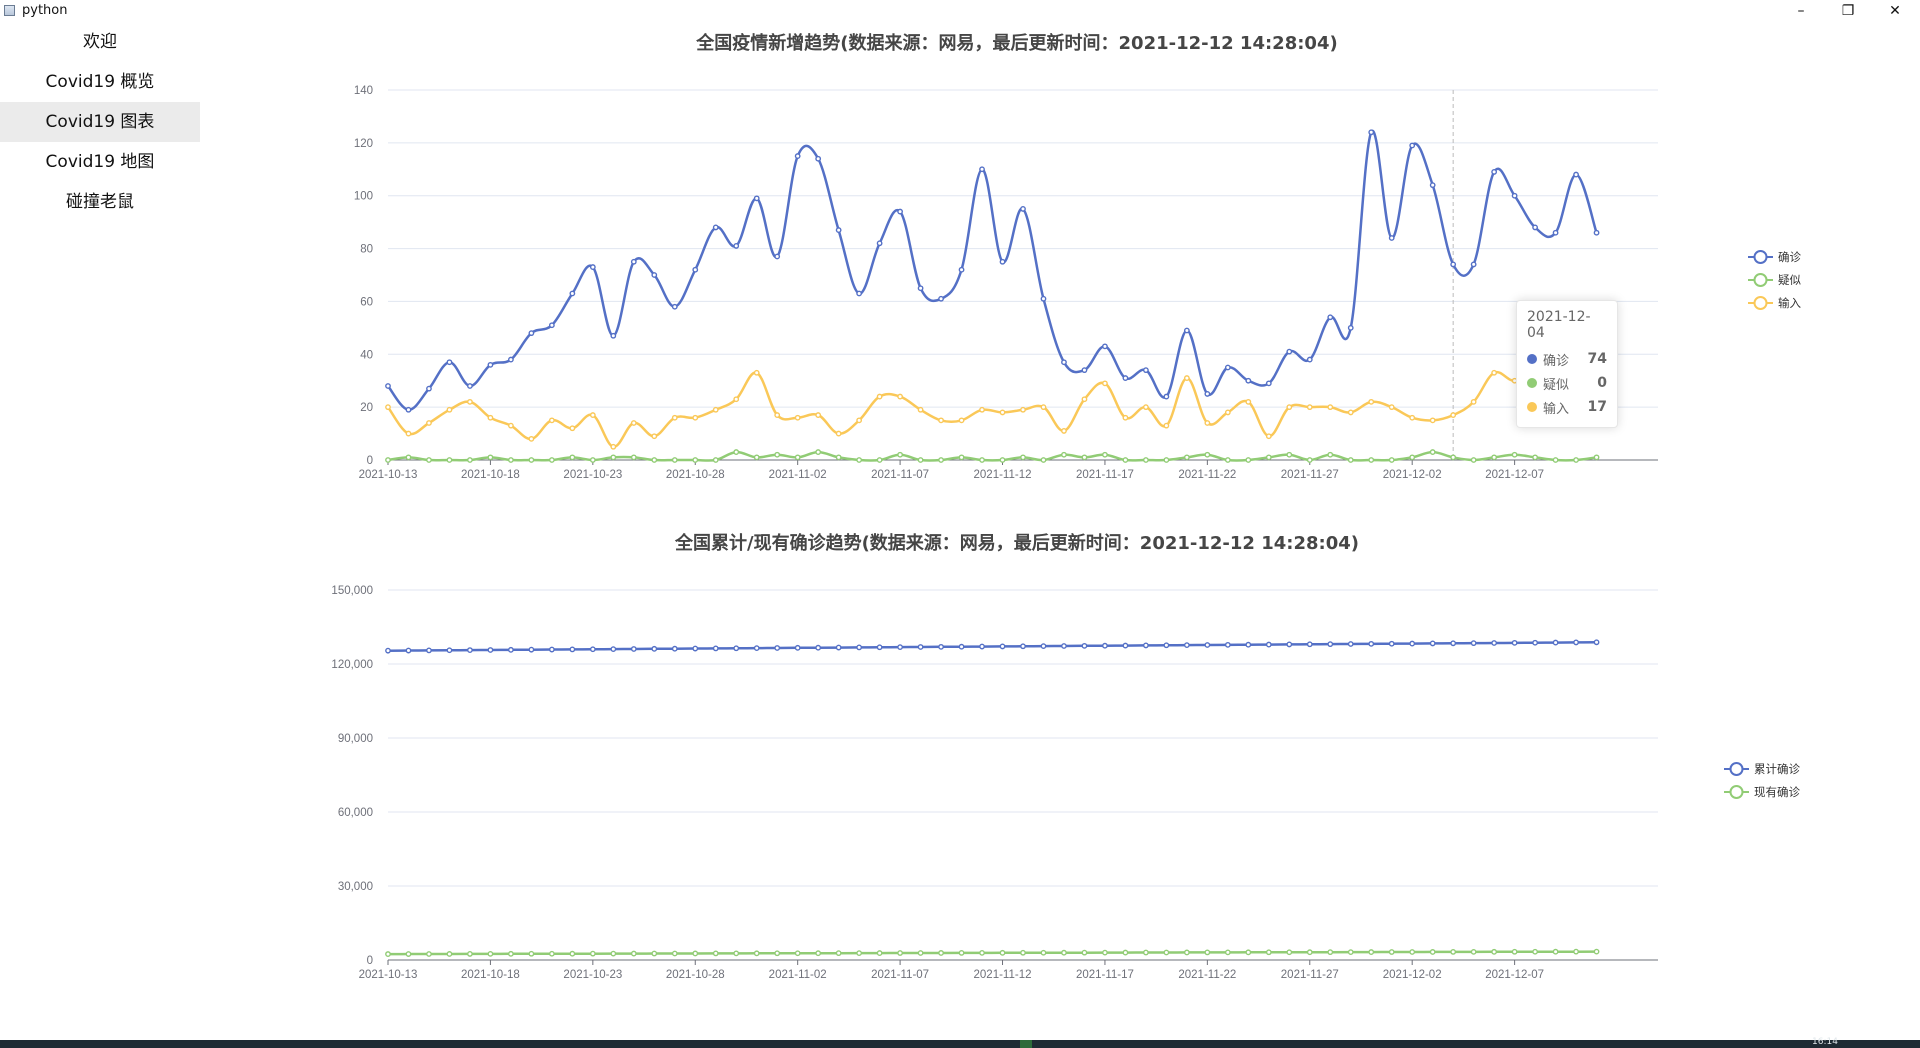  What do you see at coordinates (1532, 407) in the screenshot?
I see `tooltip-dot-imported` at bounding box center [1532, 407].